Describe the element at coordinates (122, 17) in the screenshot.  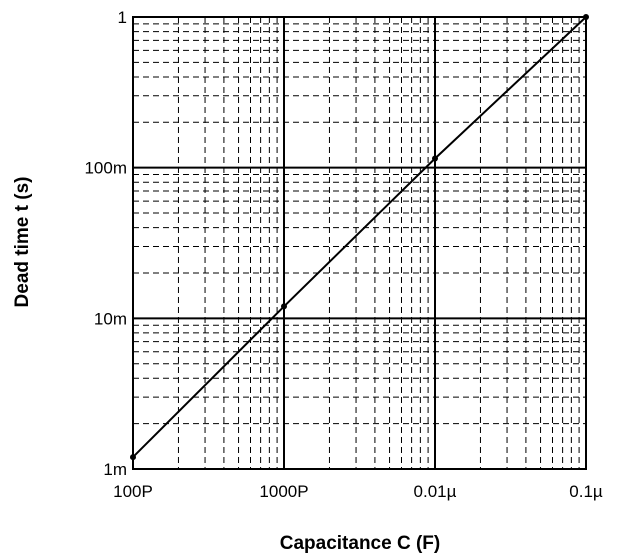
I see `y-tick-label: 1` at that location.